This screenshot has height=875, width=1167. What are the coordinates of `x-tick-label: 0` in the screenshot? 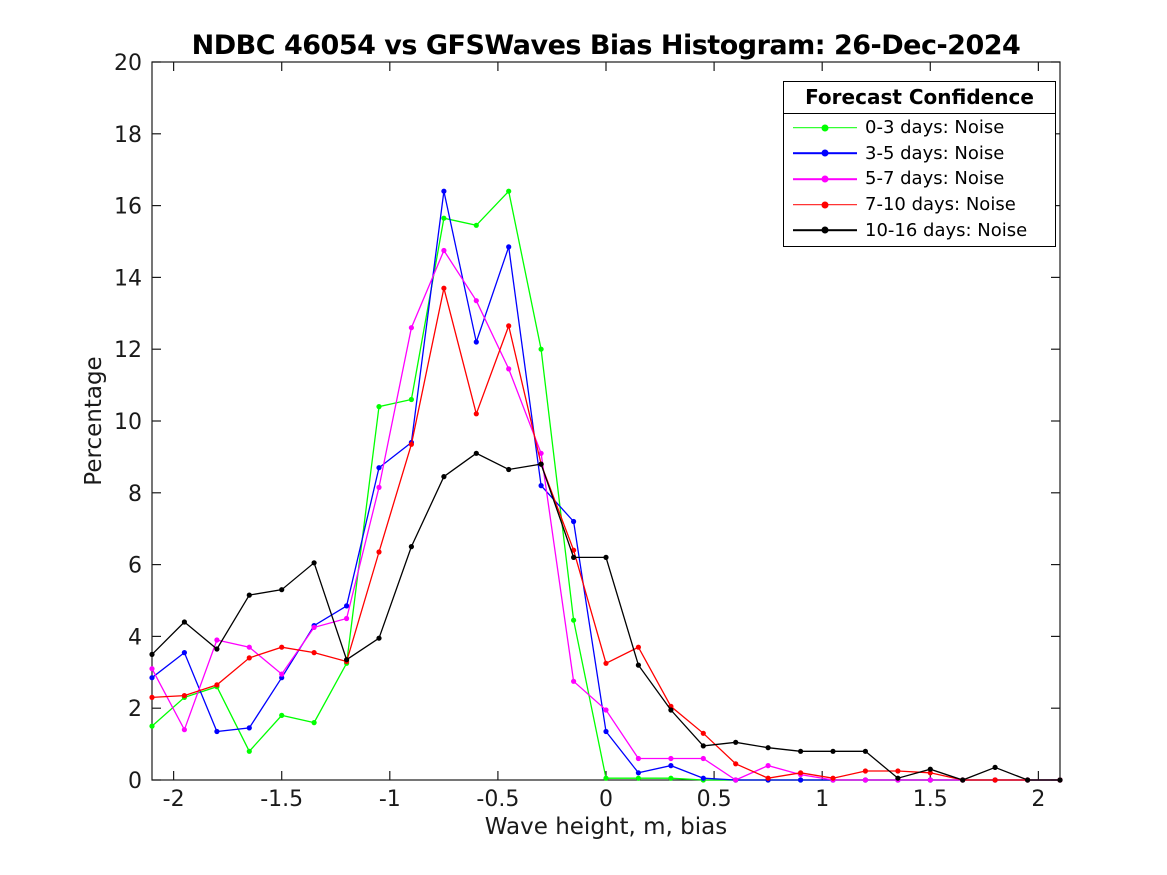 It's located at (606, 799).